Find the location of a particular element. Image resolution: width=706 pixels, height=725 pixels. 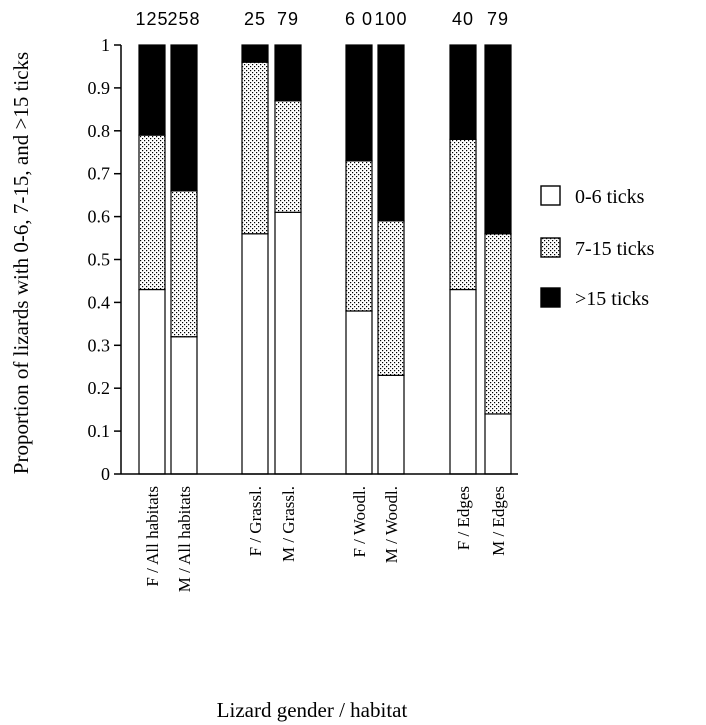

legend-label: >15 ticks is located at coordinates (612, 299).